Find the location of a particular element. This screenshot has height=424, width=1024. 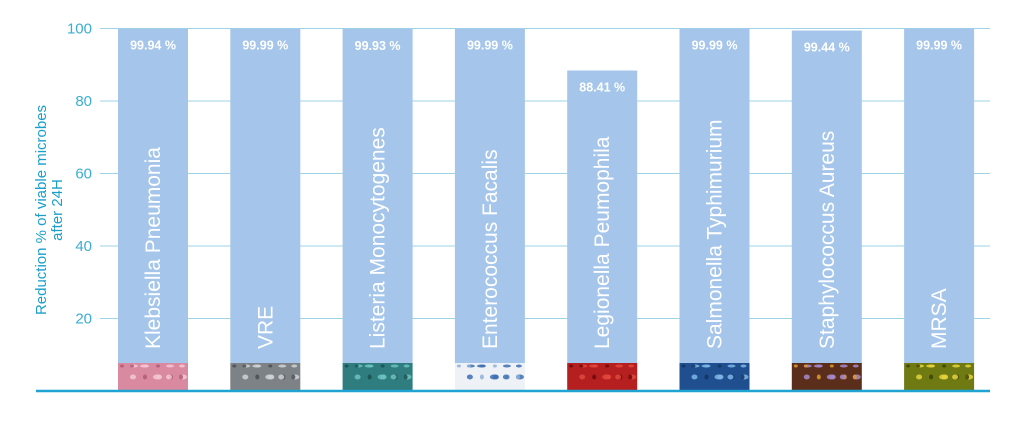

value-label: 99.44 % is located at coordinates (827, 48).